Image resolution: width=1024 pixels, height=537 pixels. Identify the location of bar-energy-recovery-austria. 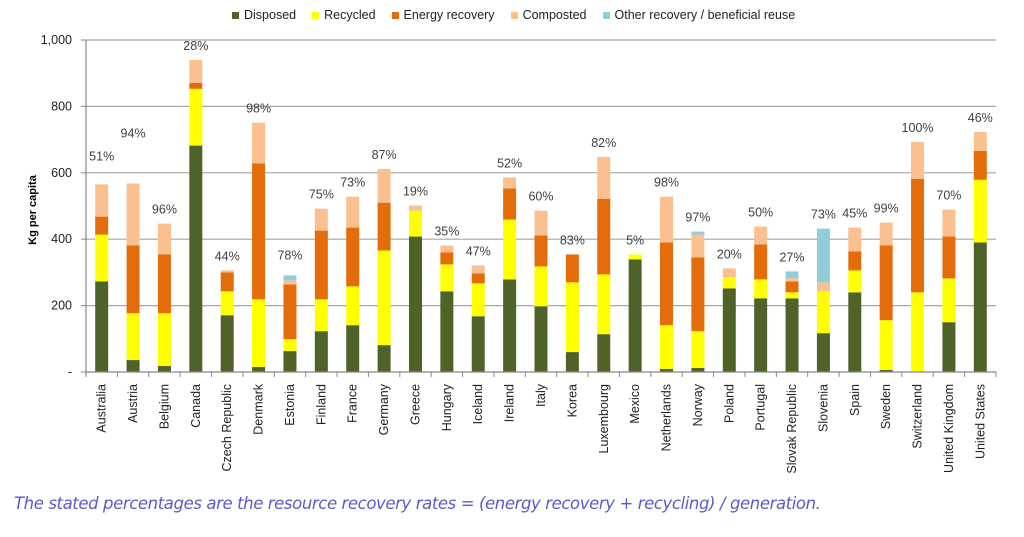
(133, 279).